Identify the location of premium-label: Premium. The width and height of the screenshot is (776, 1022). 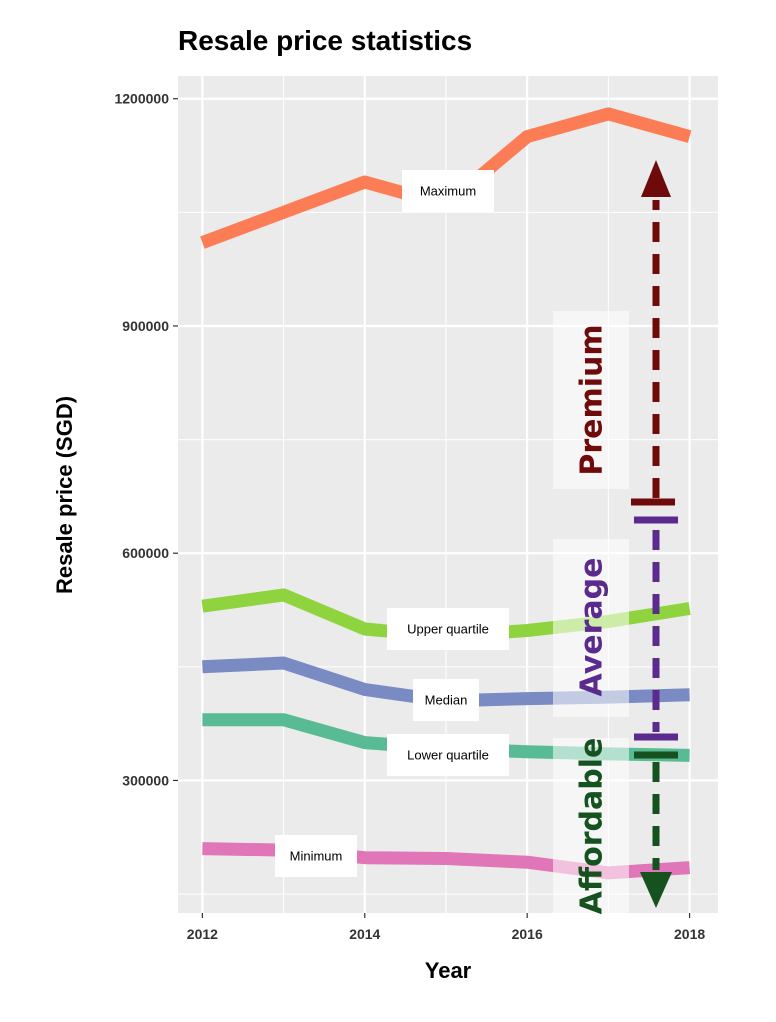
(592, 399).